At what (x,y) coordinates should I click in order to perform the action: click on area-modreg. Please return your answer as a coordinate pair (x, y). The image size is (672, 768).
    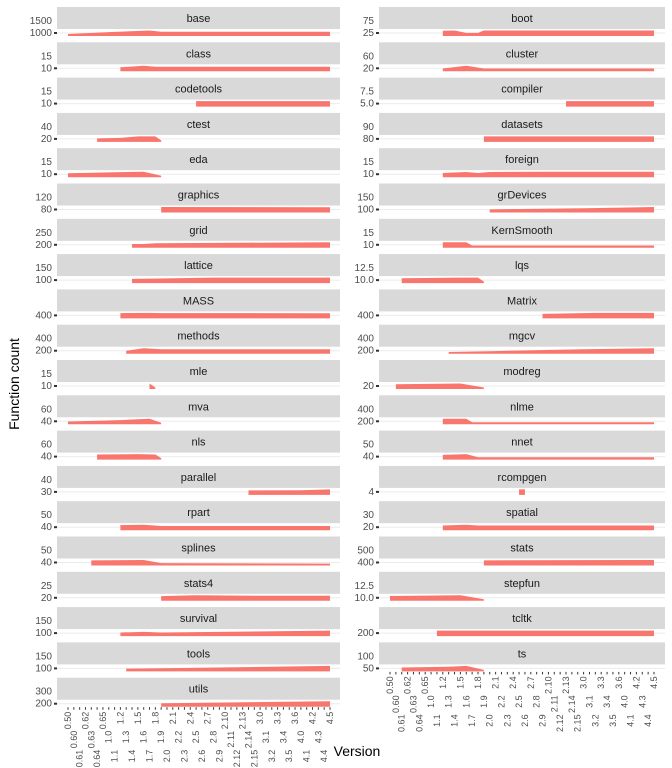
    Looking at the image, I should click on (439, 386).